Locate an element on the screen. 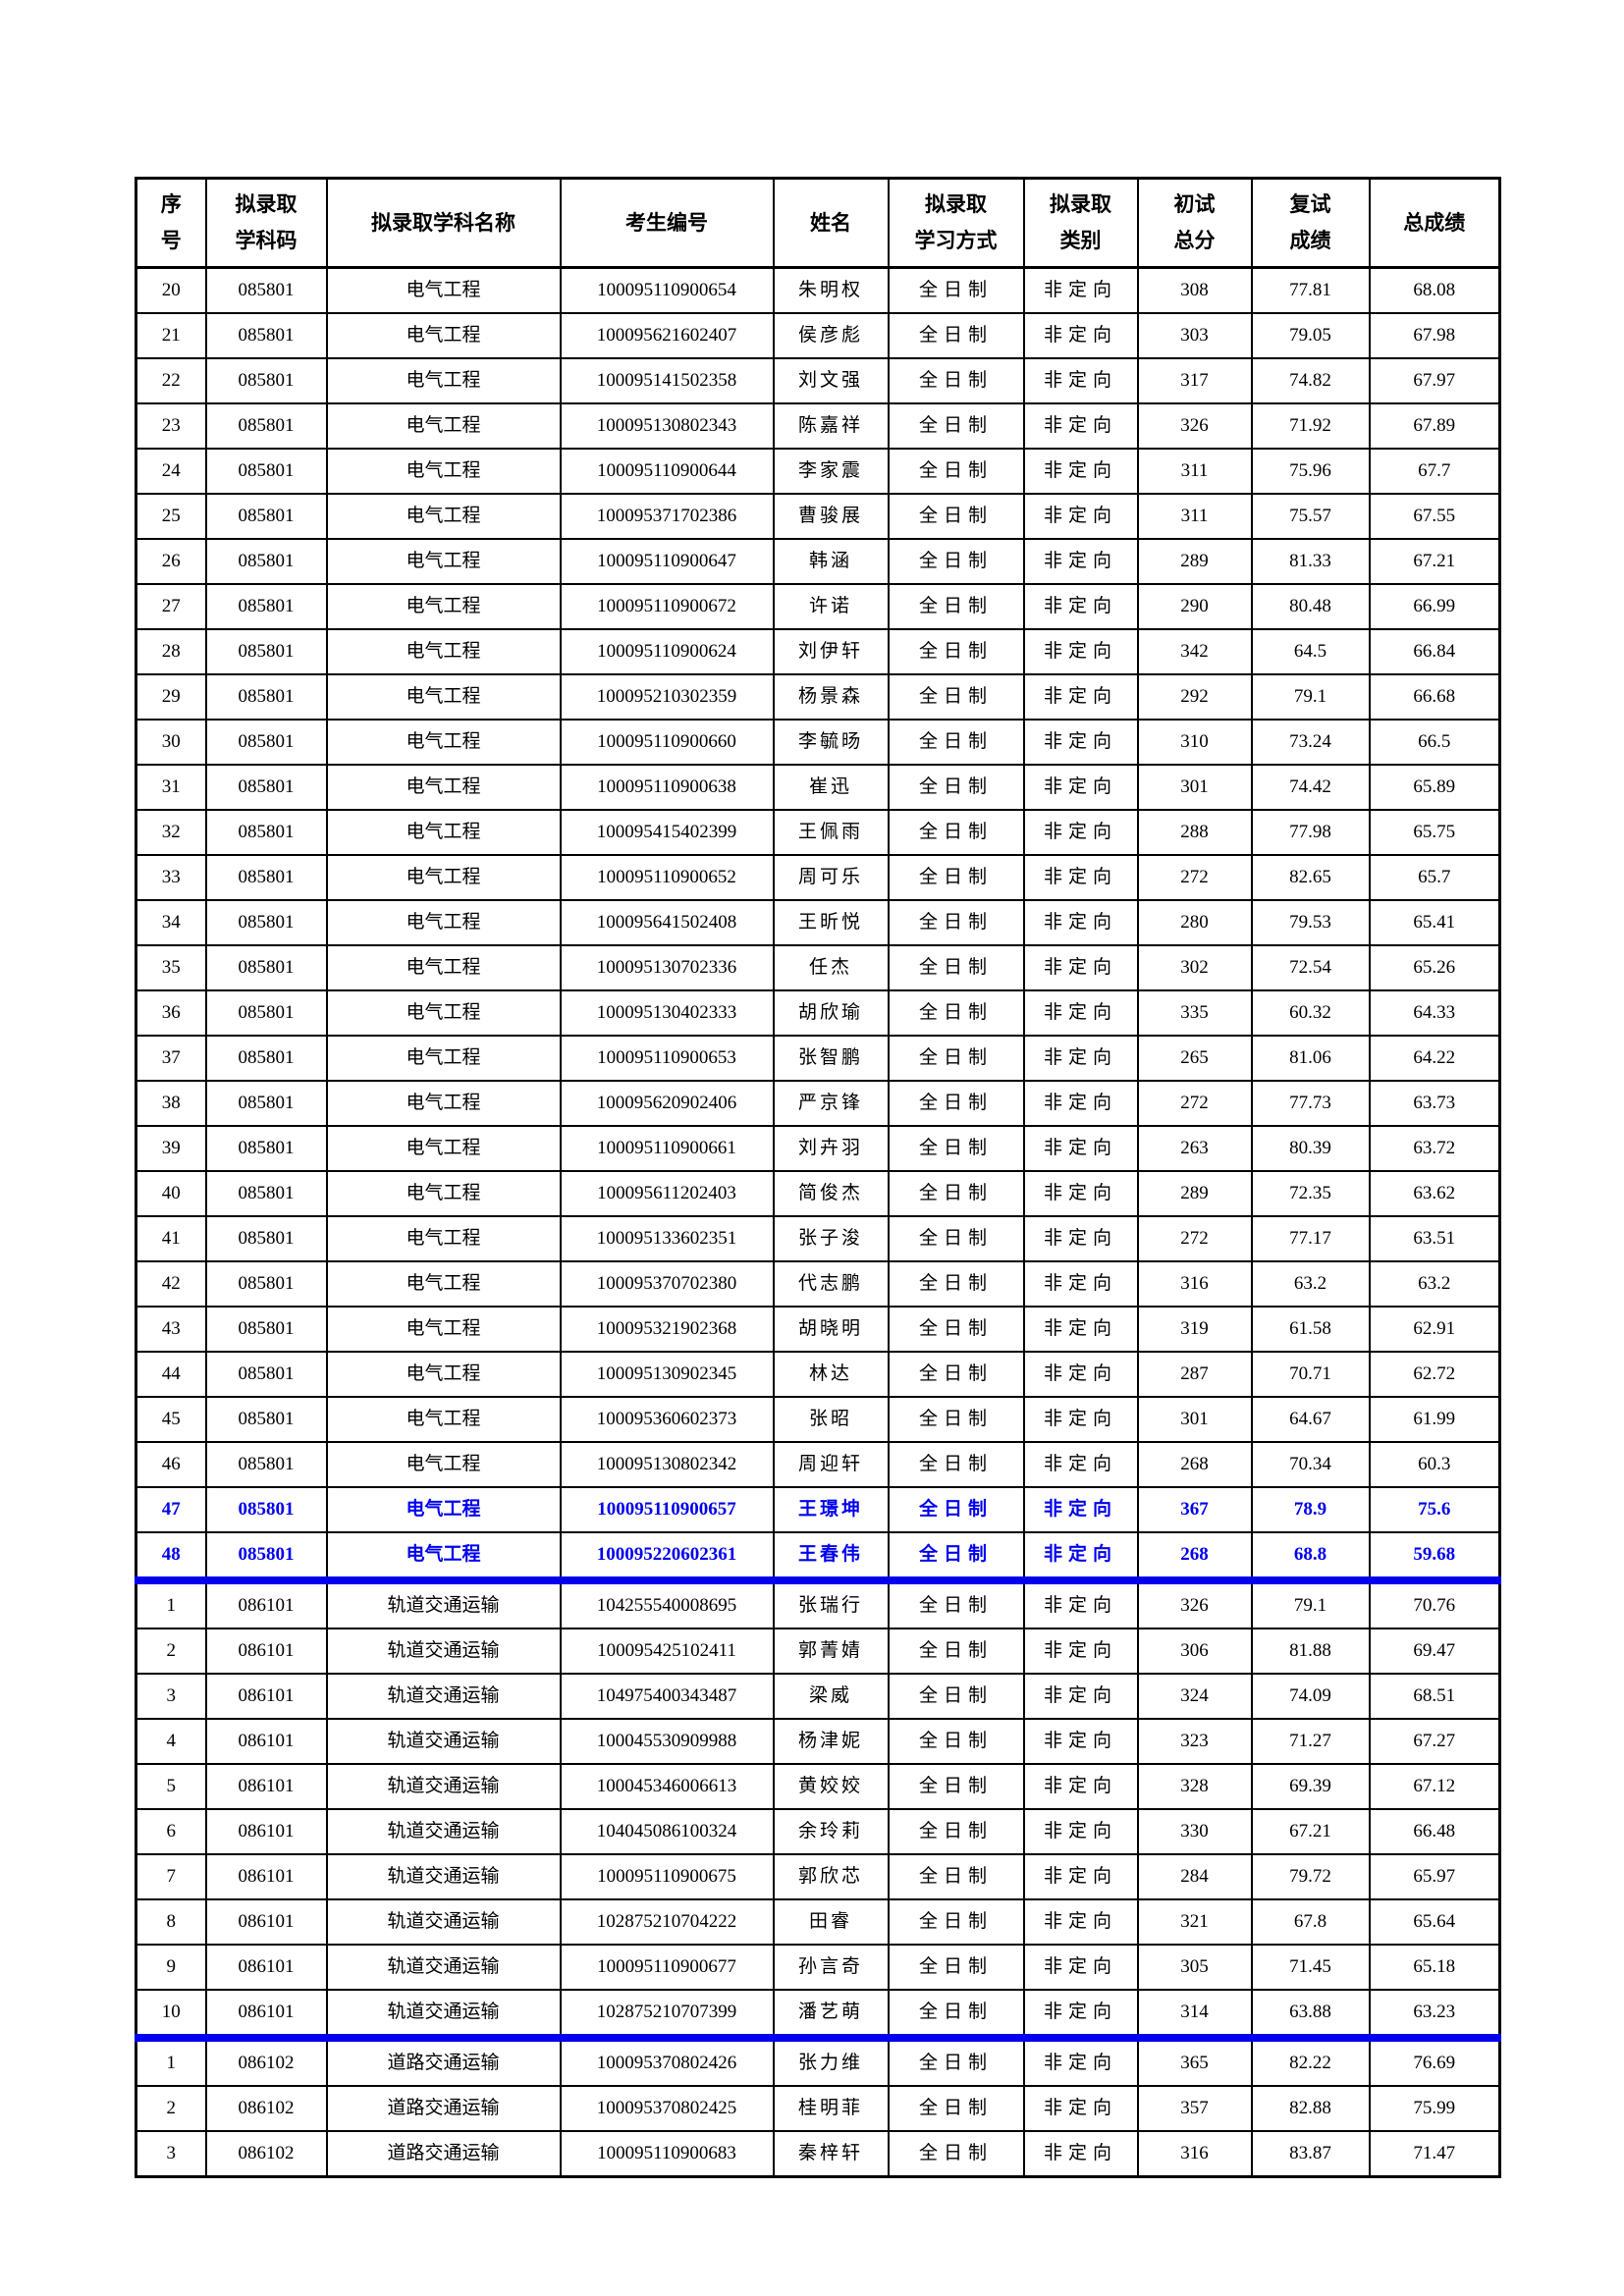 The image size is (1624, 2296). cell-initial-score: 280 is located at coordinates (1194, 922).